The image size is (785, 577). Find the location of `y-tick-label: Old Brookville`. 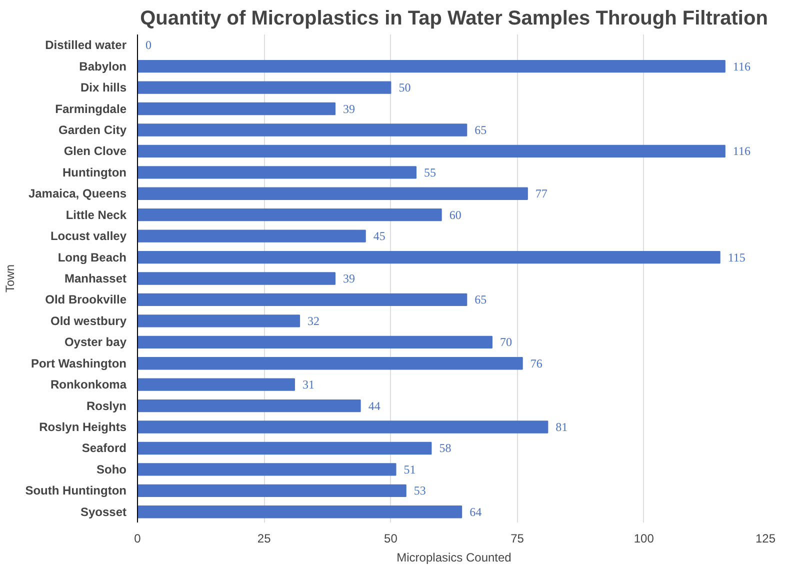

y-tick-label: Old Brookville is located at coordinates (86, 299).